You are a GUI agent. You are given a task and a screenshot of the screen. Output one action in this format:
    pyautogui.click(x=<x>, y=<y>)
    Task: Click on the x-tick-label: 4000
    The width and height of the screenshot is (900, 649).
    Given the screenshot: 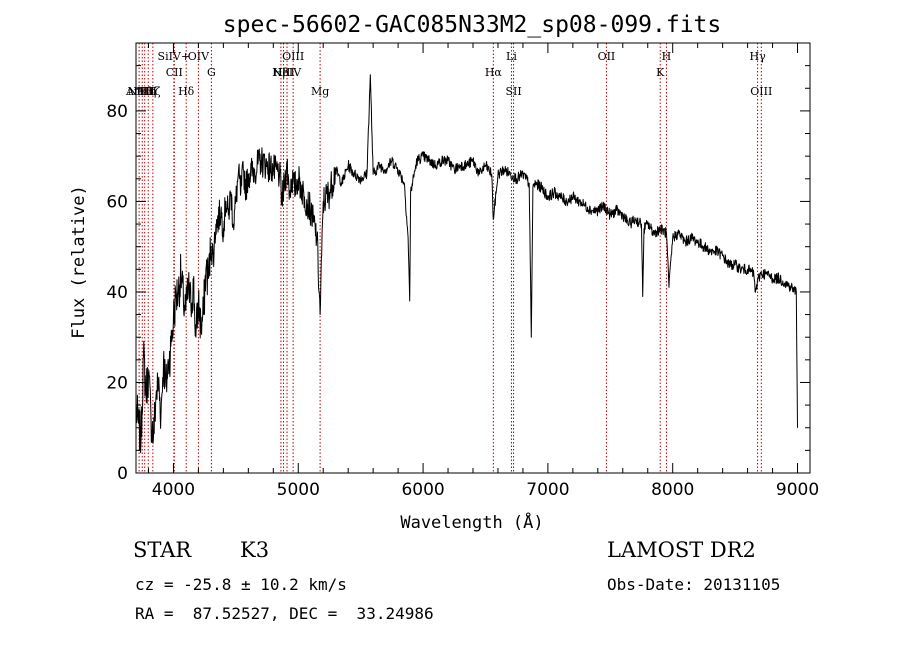 What is the action you would take?
    pyautogui.click(x=173, y=490)
    